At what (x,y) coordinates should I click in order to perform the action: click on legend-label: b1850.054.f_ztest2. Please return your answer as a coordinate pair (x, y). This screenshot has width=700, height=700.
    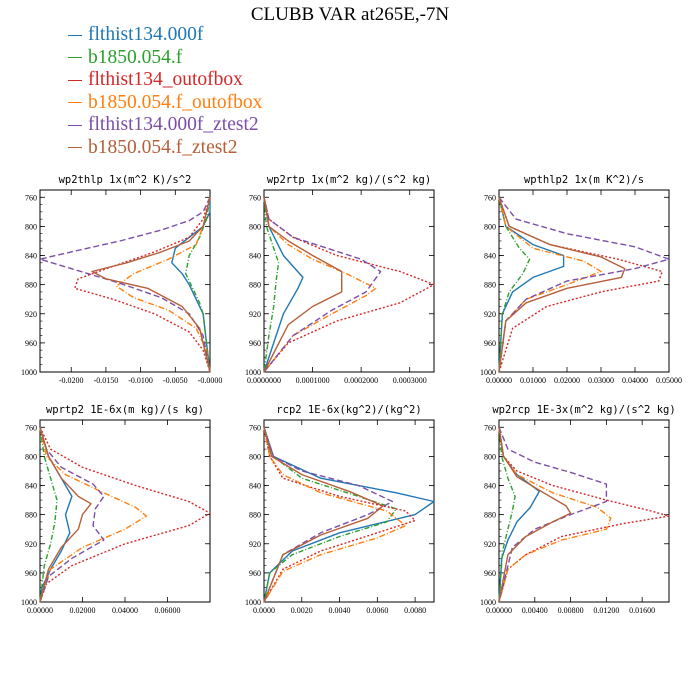
    Looking at the image, I should click on (163, 147).